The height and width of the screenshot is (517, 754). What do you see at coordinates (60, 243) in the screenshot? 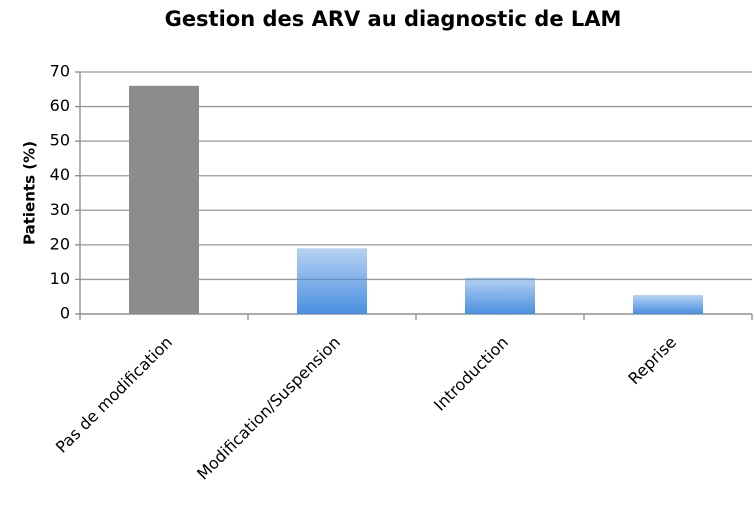
I see `y-tick-label: 20` at bounding box center [60, 243].